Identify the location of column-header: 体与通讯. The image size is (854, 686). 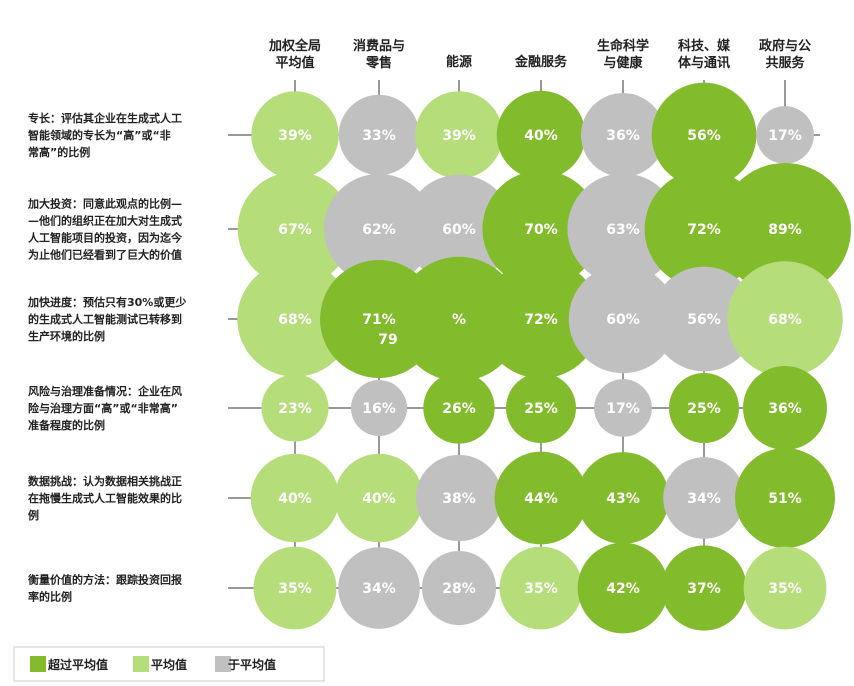
(704, 63).